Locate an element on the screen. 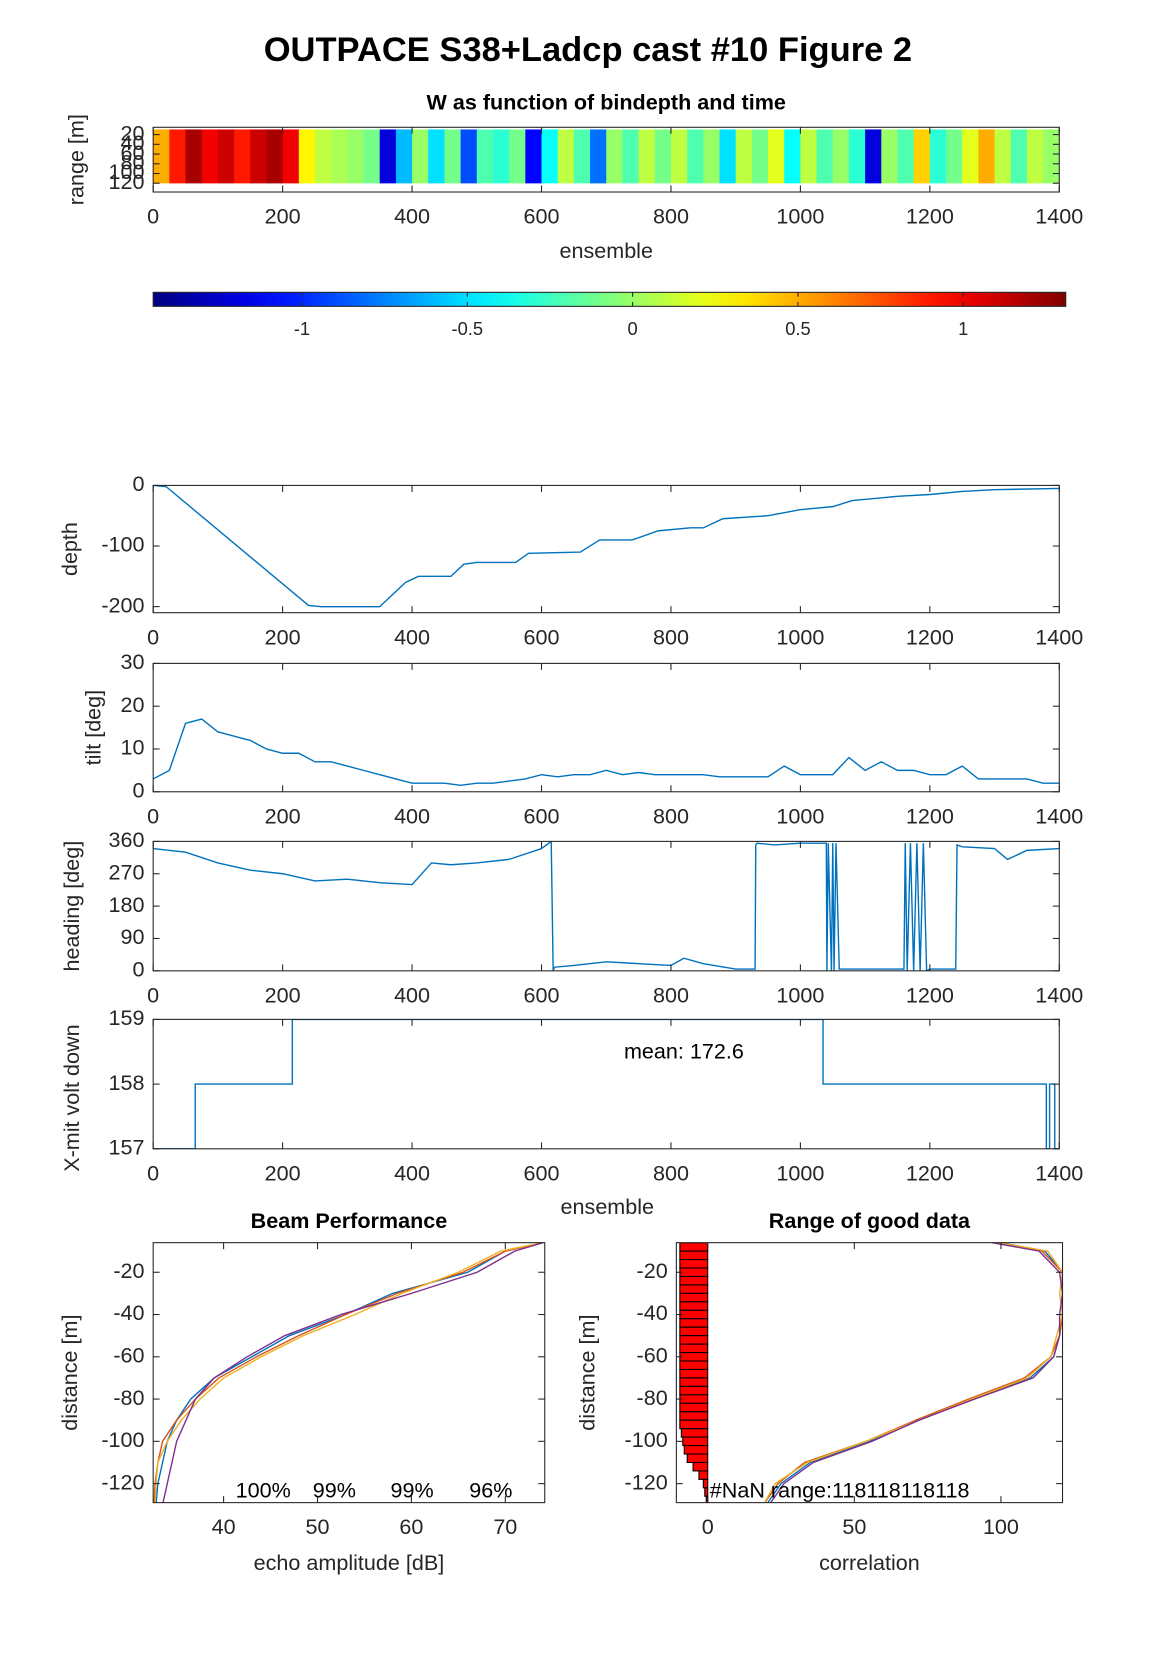  axes-title: Beam Performance is located at coordinates (349, 1220).